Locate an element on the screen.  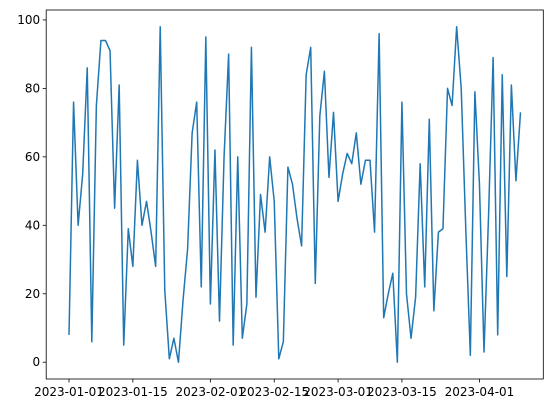
x-tick-label: 2023-02-01 is located at coordinates (211, 392).